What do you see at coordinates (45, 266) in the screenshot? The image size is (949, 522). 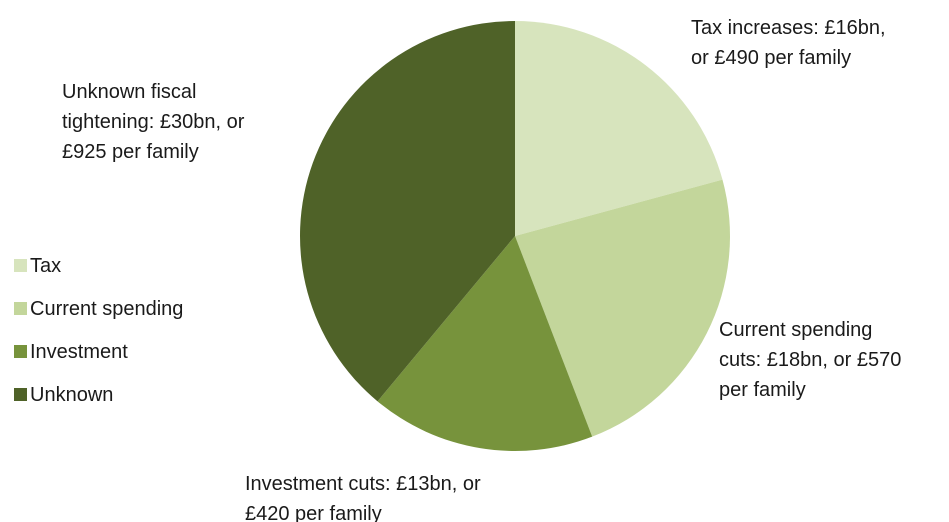 I see `legend-label: Tax` at bounding box center [45, 266].